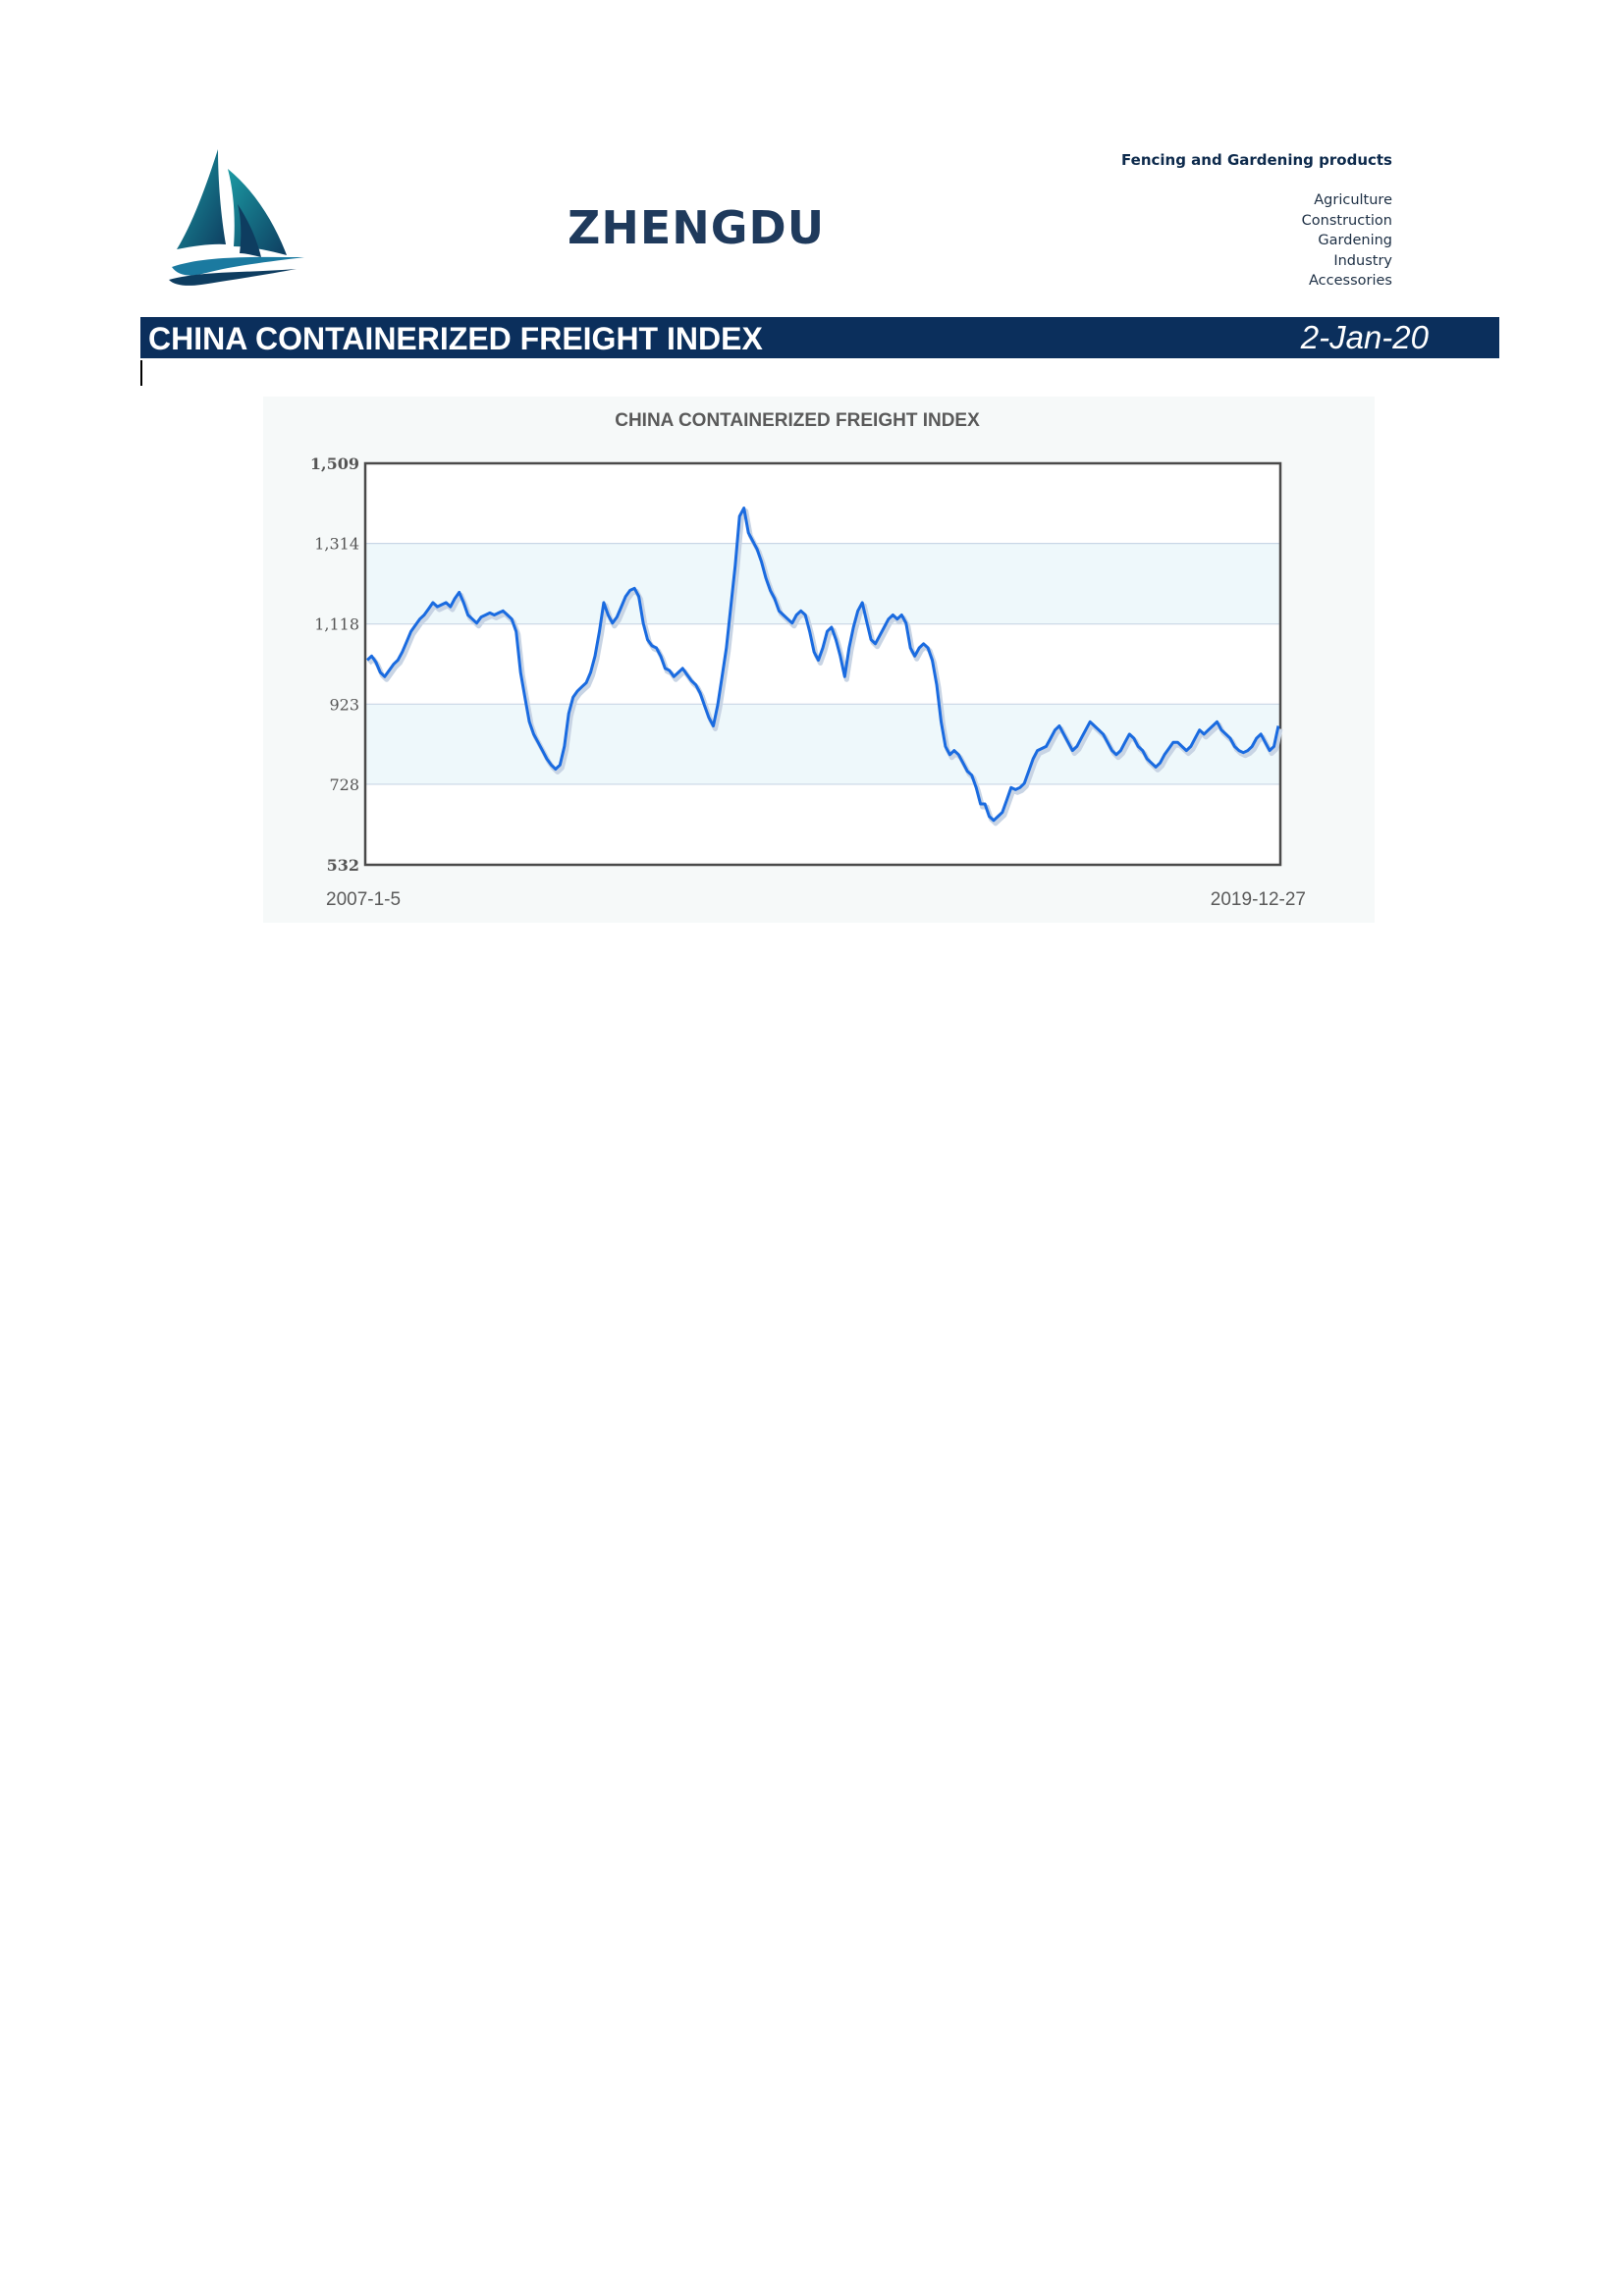 This screenshot has height=2296, width=1624. What do you see at coordinates (1256, 160) in the screenshot?
I see `tagline: Fencing and Gardening products` at bounding box center [1256, 160].